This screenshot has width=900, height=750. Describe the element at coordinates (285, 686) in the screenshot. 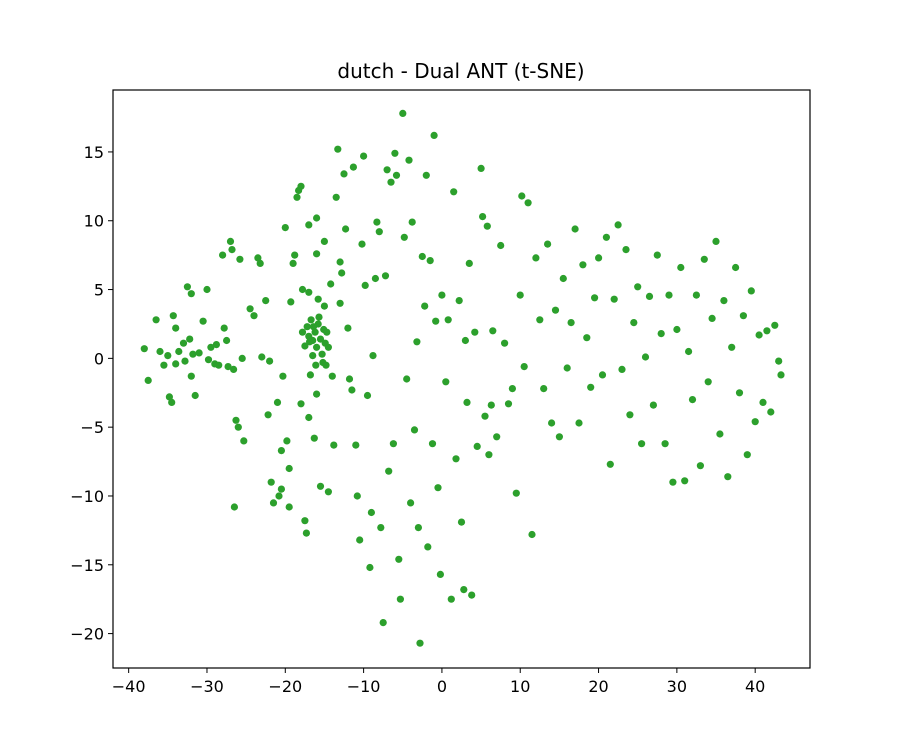

I see `x-tick-label: −20` at that location.